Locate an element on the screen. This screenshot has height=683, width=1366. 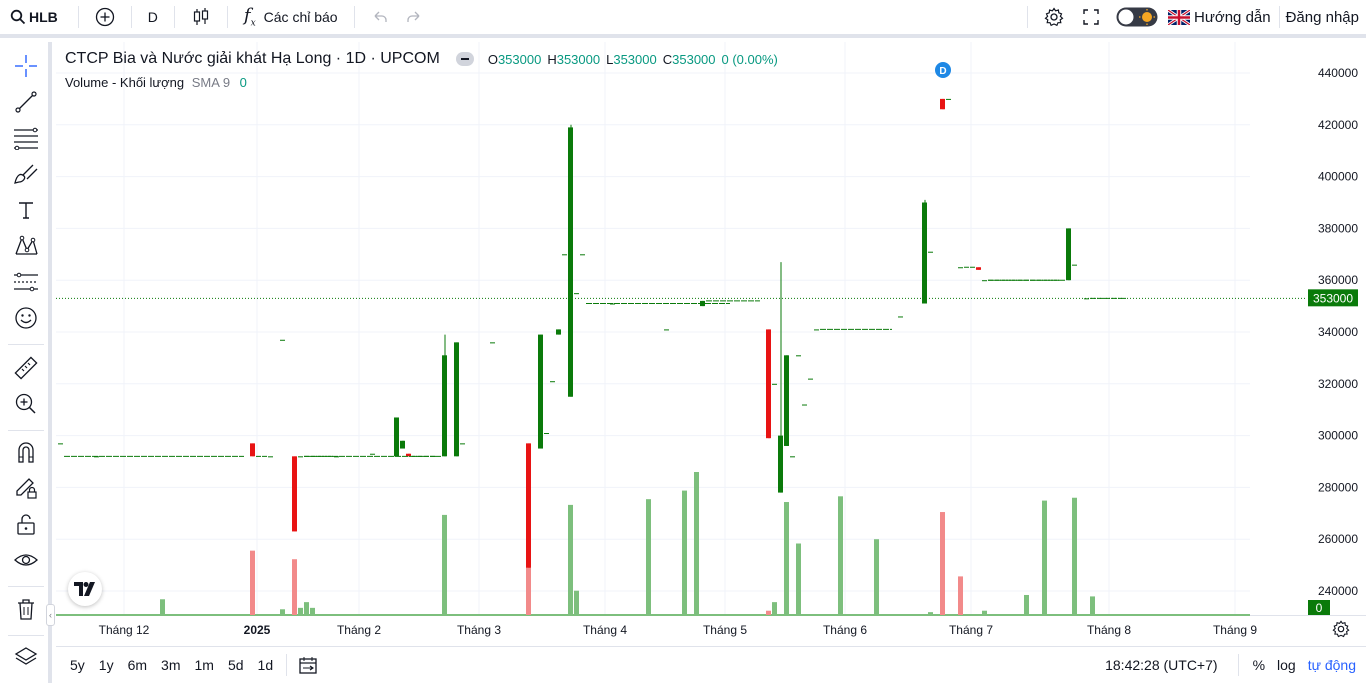
legend-toggle-button is located at coordinates (464, 59).